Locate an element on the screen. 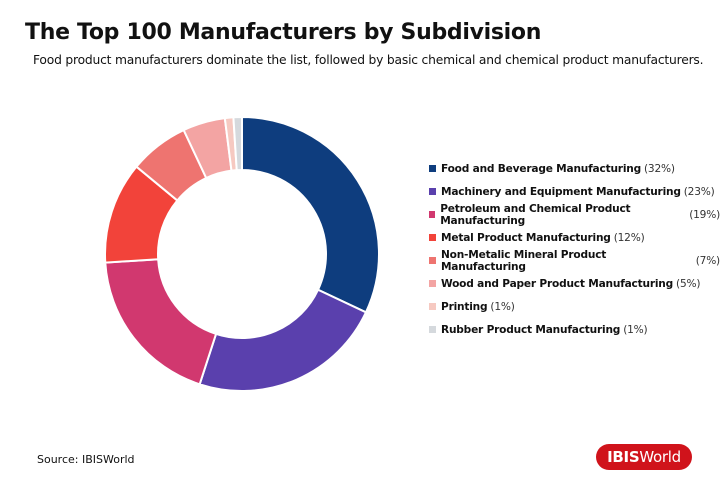 The width and height of the screenshot is (720, 491). legend-percent: (23%) is located at coordinates (699, 191).